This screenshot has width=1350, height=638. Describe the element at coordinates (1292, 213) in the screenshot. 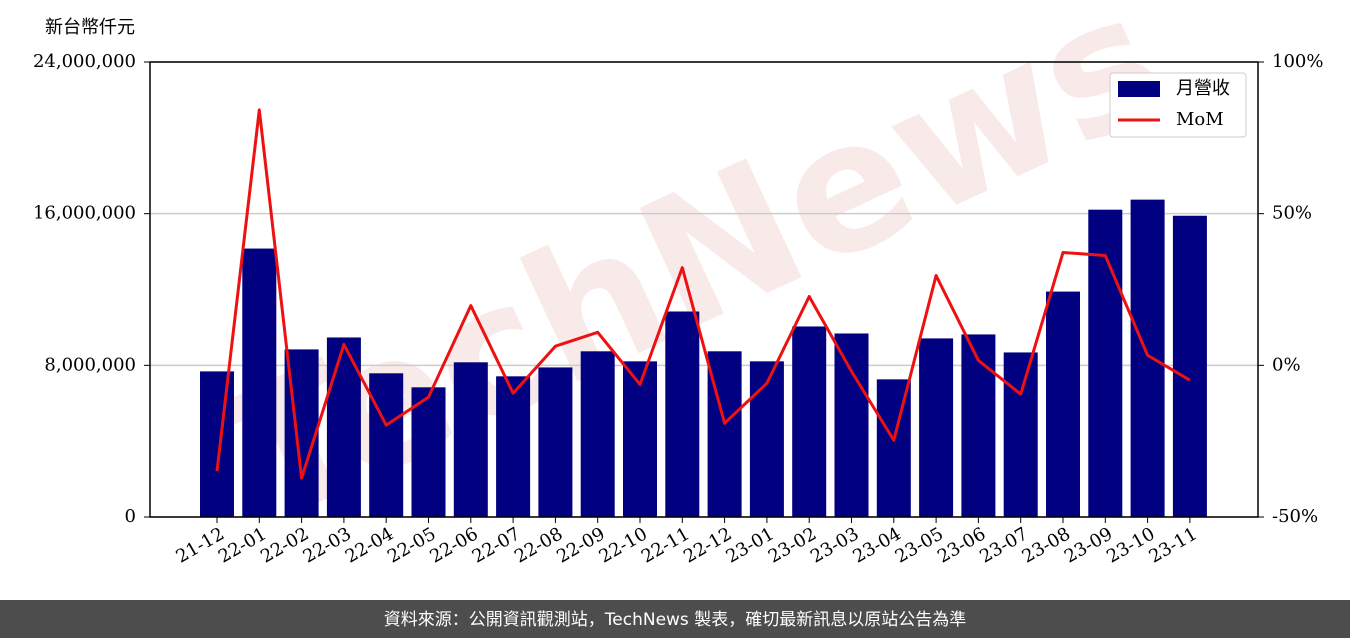

I see `y2-tick-label: 50%` at that location.